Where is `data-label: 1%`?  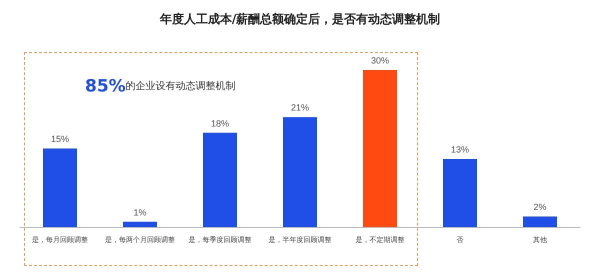
data-label: 1% is located at coordinates (140, 212).